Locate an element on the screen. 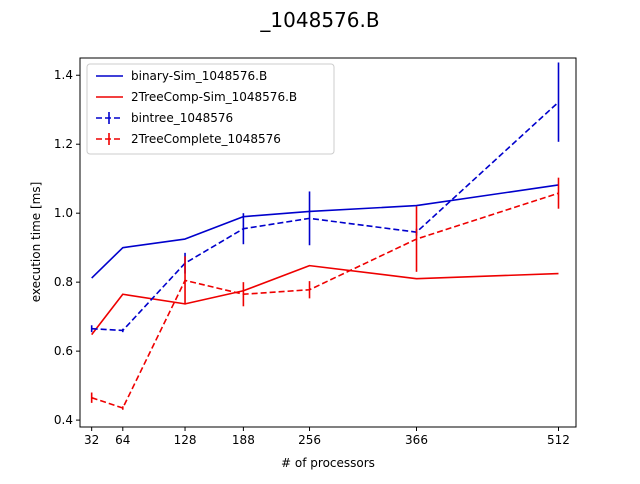 The width and height of the screenshot is (640, 484). x-tick-label: 256 is located at coordinates (309, 440).